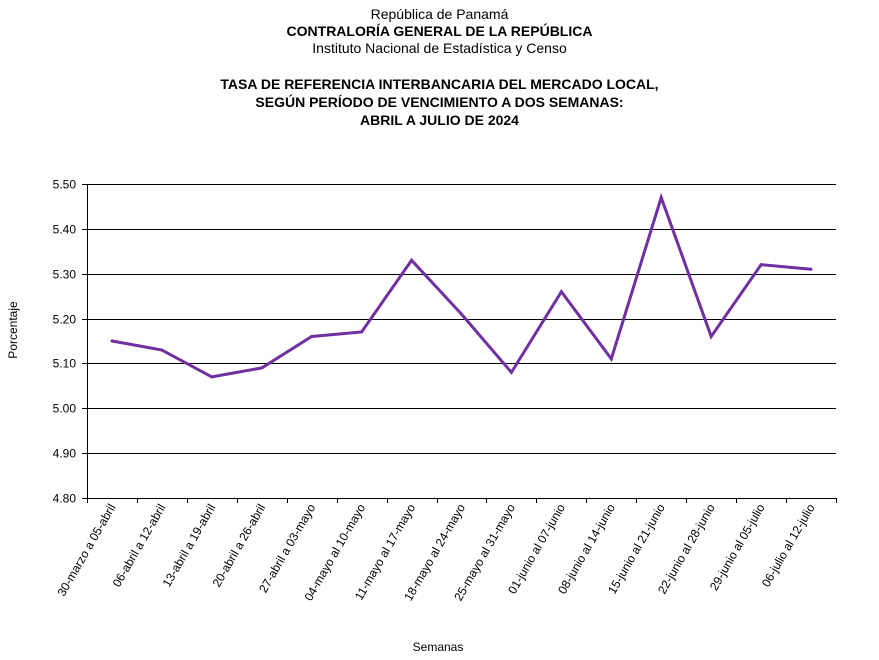  What do you see at coordinates (189, 546) in the screenshot?
I see `x-tick-label: 13-abril a 19-abril` at bounding box center [189, 546].